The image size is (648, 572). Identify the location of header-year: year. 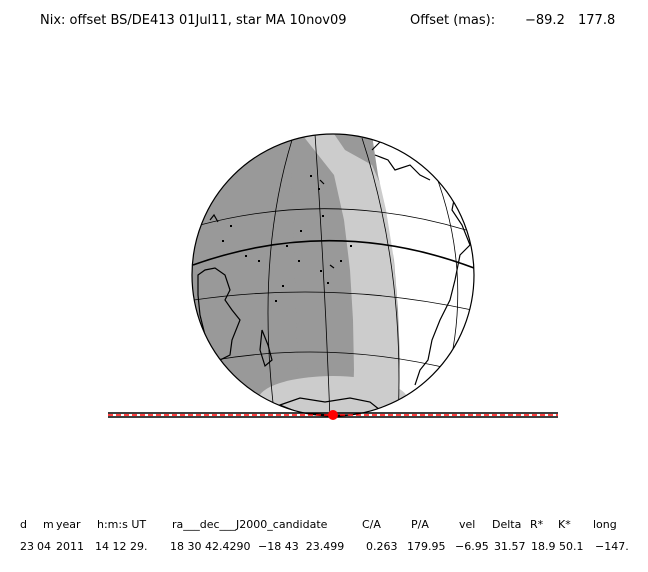
(68, 524).